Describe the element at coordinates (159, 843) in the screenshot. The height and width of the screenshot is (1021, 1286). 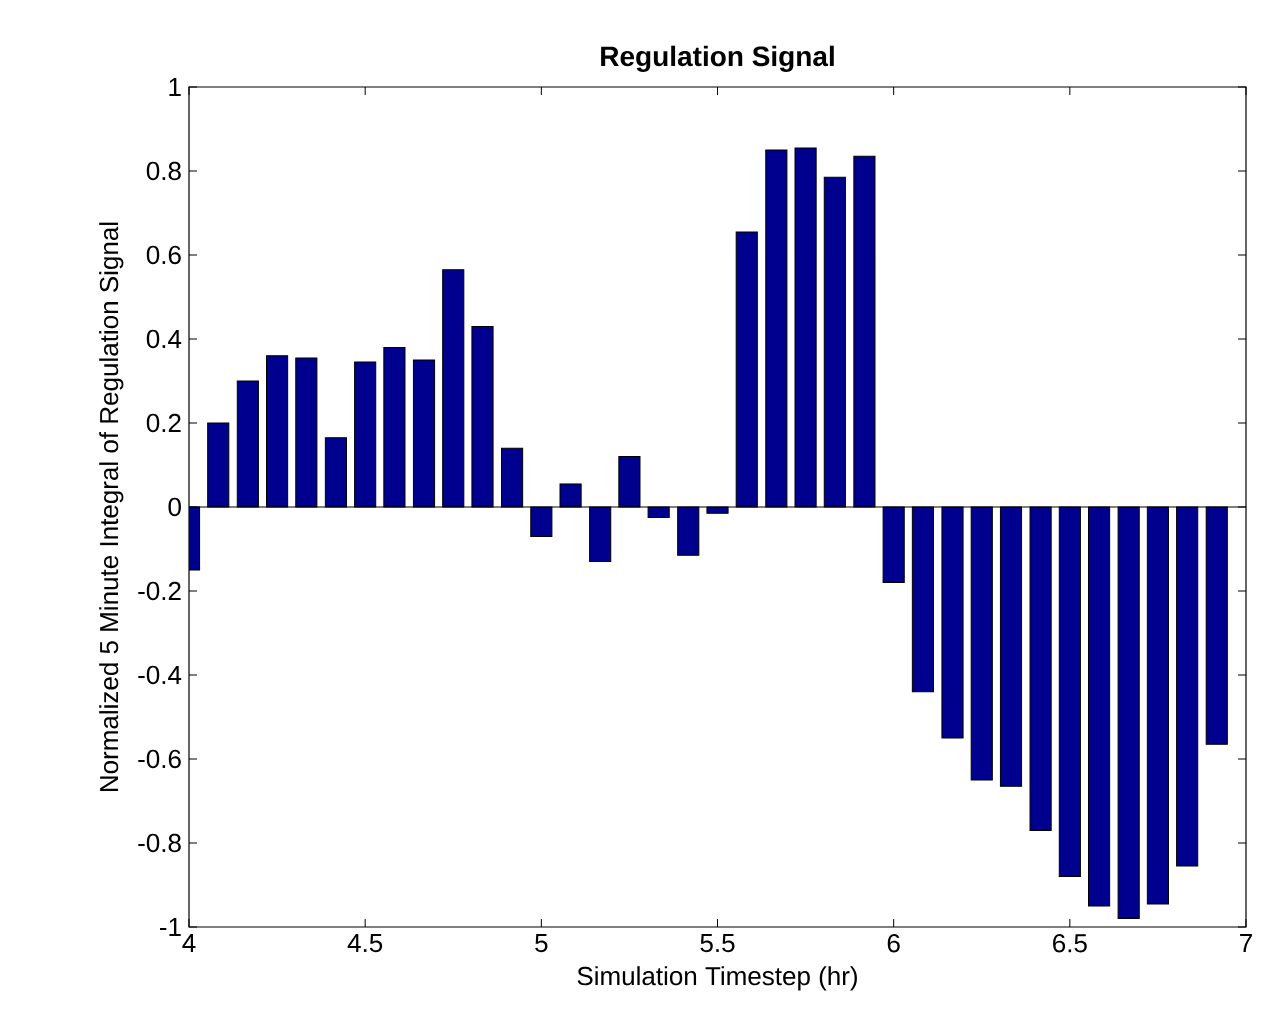
I see `y-tick-label: -0.8` at that location.